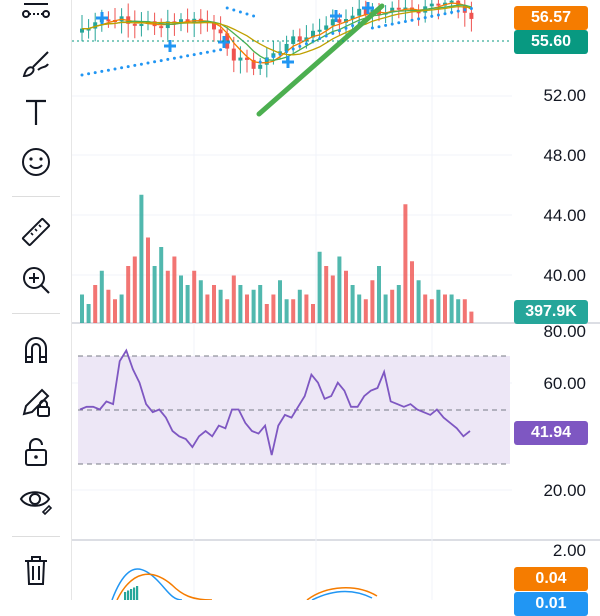 This screenshot has width=600, height=616. Describe the element at coordinates (551, 604) in the screenshot. I see `macd-tag-blue: 0.01` at that location.